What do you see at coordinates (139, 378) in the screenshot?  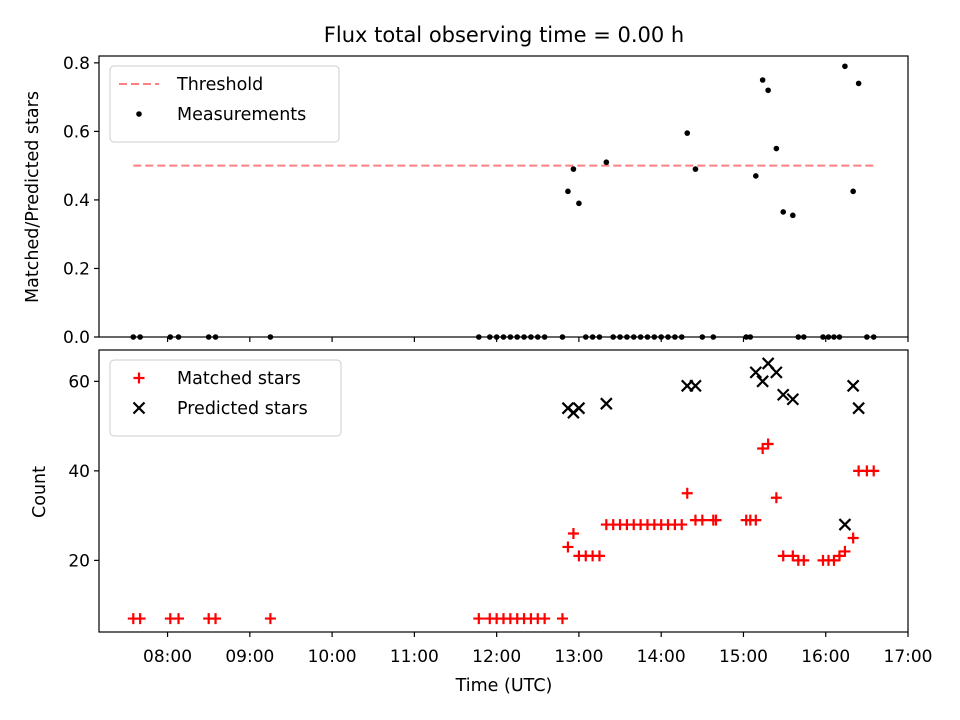 I see `legend-matched-swatch` at bounding box center [139, 378].